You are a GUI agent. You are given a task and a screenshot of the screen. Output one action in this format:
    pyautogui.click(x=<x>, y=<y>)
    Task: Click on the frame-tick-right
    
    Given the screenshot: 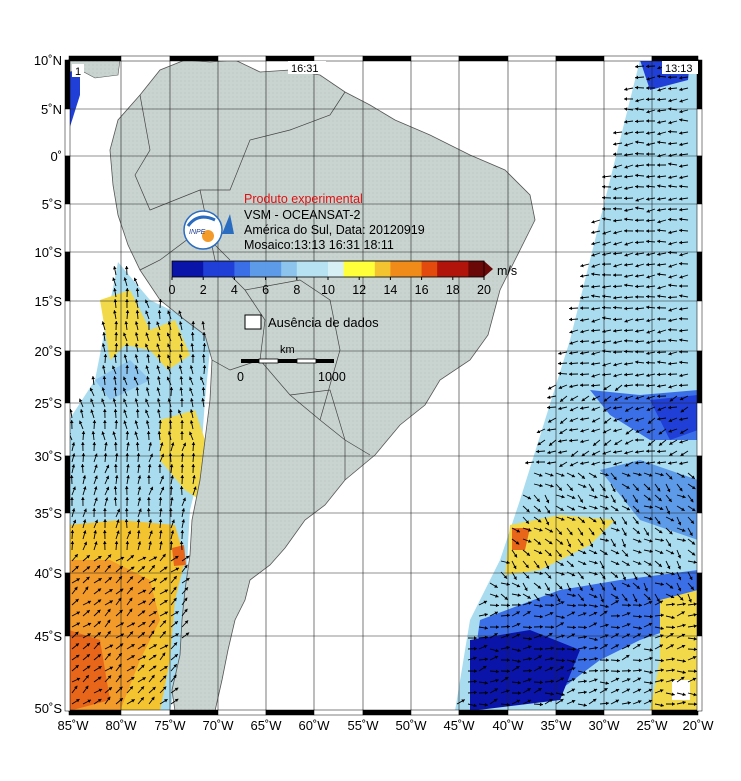 What is the action you would take?
    pyautogui.click(x=699, y=377)
    